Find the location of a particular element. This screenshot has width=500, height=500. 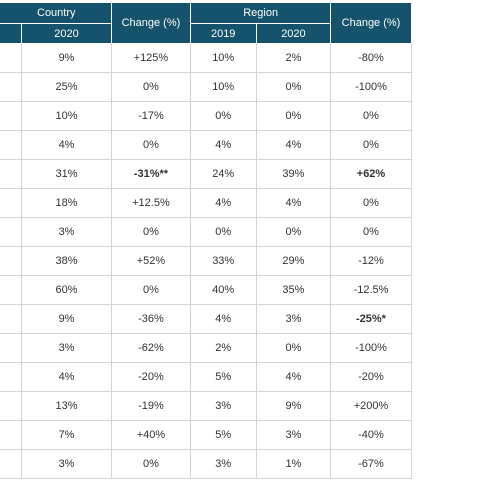

header-country: Country is located at coordinates (56, 13).